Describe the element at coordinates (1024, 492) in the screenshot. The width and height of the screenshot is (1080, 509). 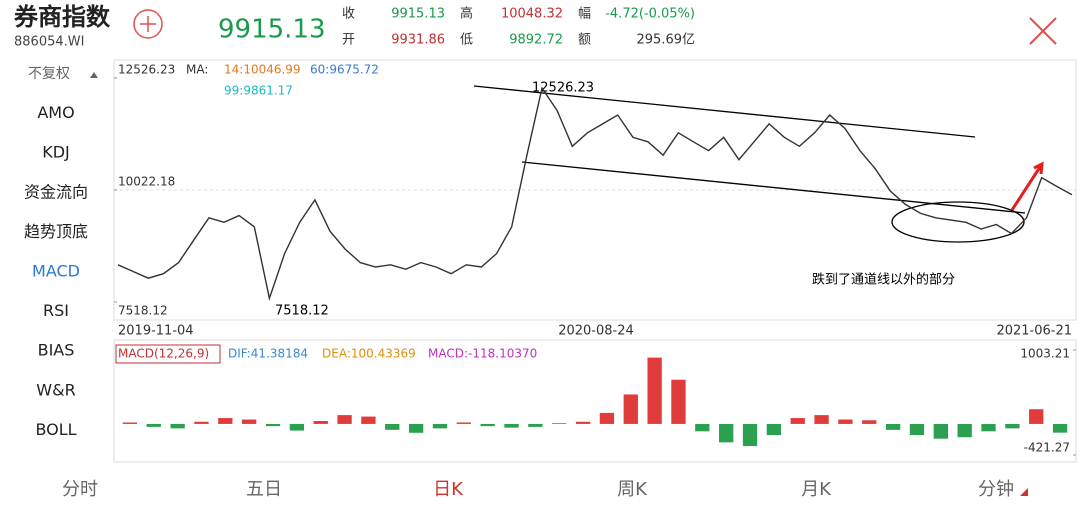
I see `tab-arrow` at that location.